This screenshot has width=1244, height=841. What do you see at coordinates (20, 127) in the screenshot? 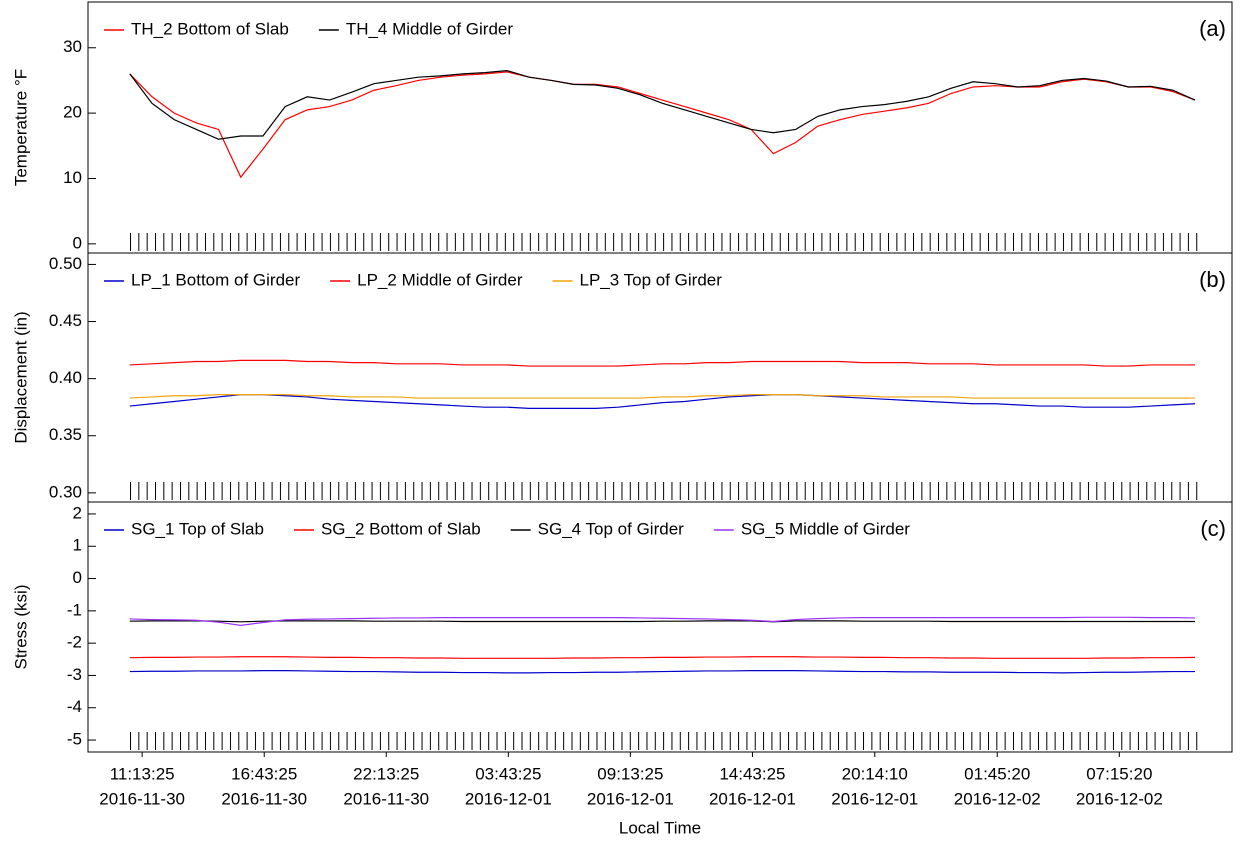
I see `y-axis-label: Temperature °F` at bounding box center [20, 127].